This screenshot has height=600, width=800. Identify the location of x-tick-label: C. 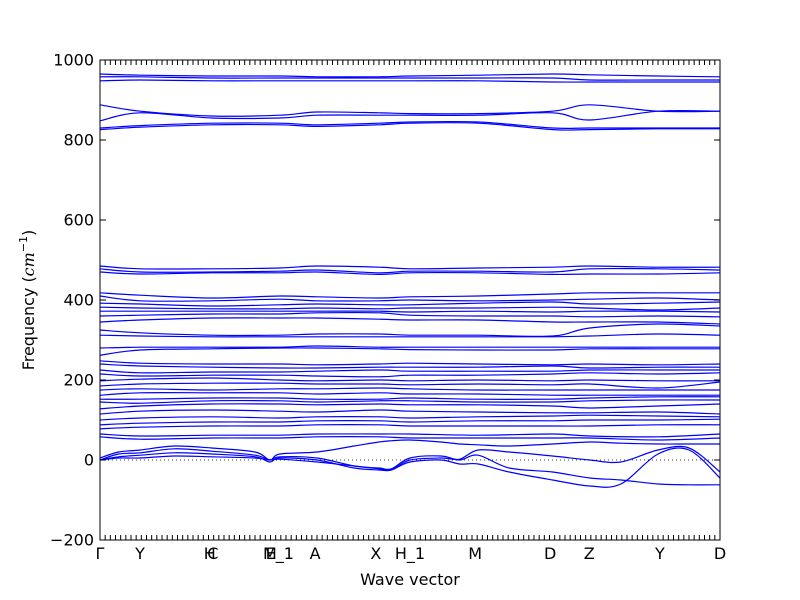
(212, 553).